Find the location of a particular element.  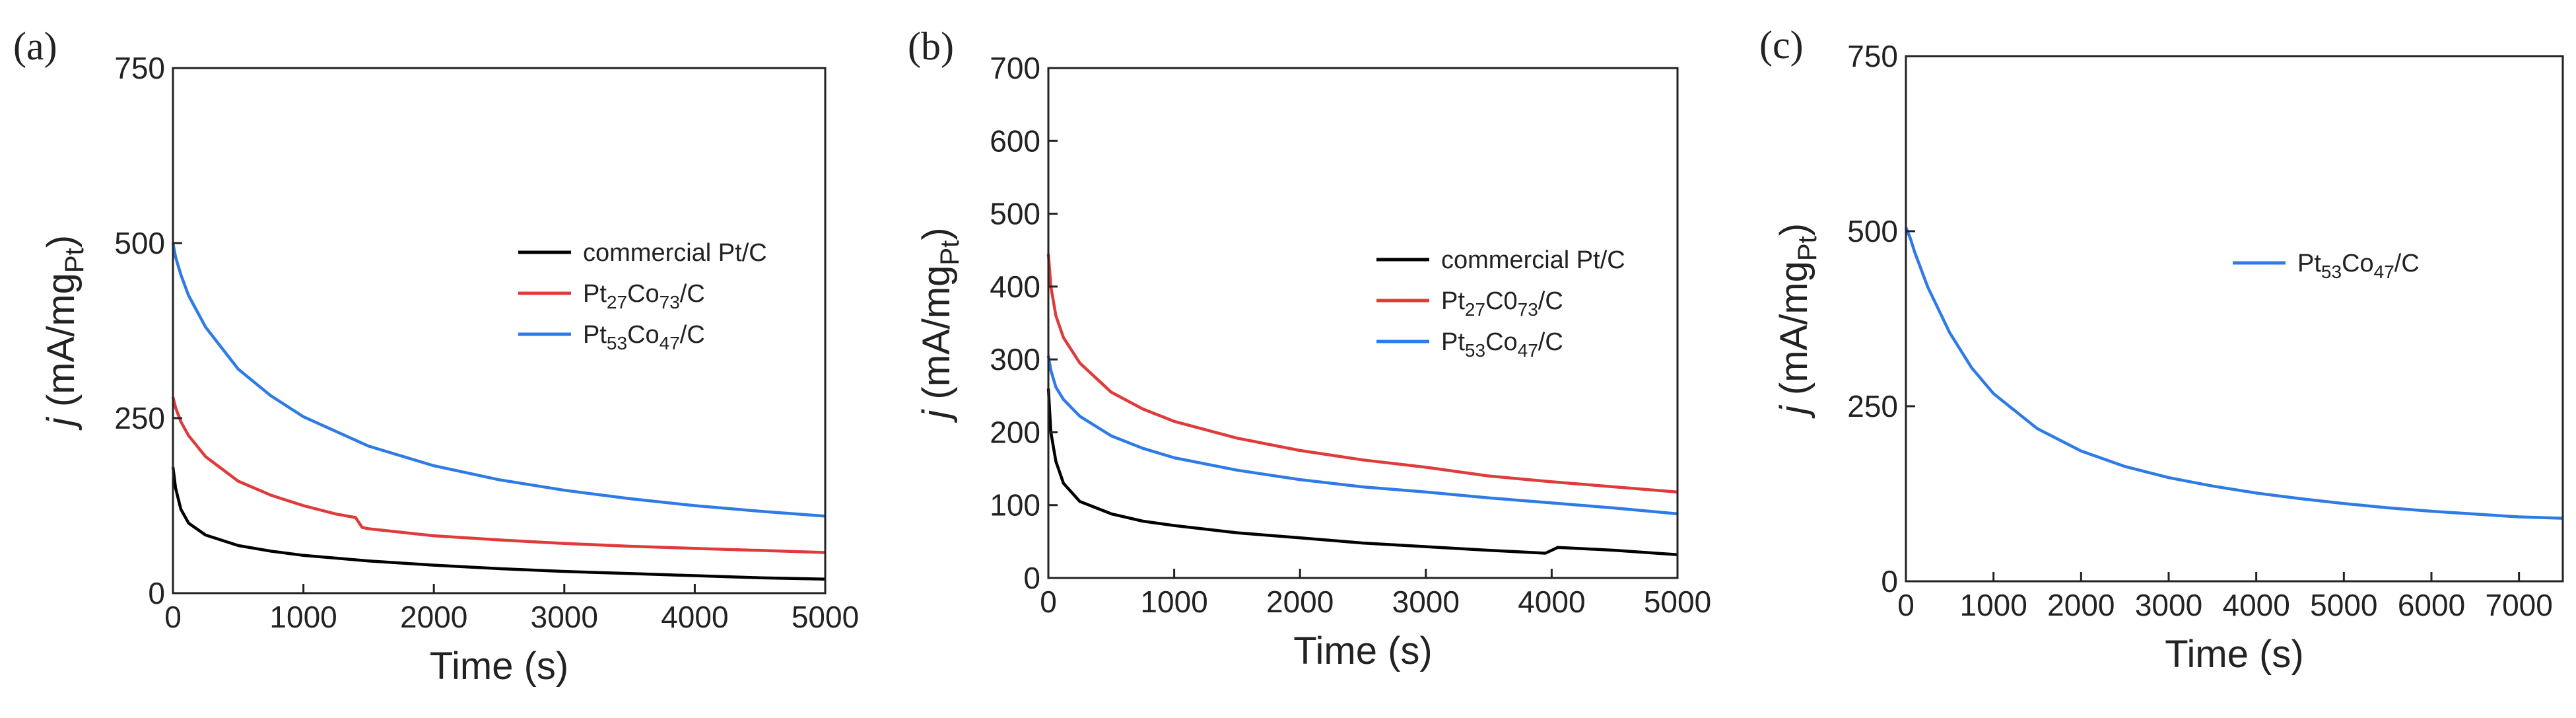

y-tick-label: 100 is located at coordinates (1015, 505).